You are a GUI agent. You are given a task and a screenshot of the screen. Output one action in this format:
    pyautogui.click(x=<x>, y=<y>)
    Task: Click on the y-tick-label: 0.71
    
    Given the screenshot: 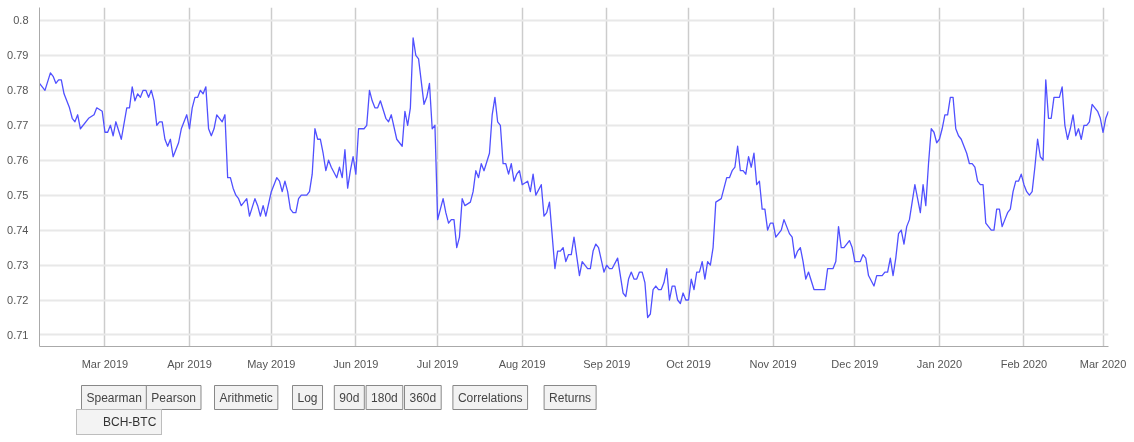 What is the action you would take?
    pyautogui.click(x=18, y=334)
    